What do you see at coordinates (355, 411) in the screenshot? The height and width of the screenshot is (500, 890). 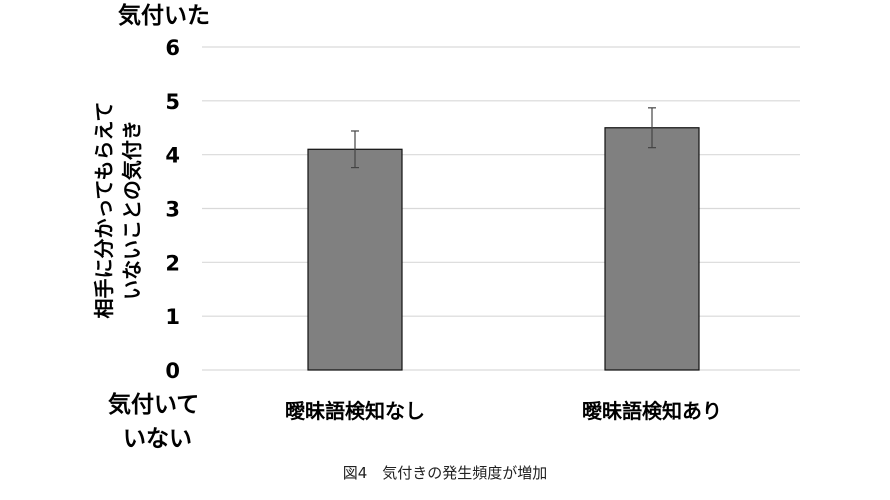 I see `x-category-label: 曖昧語検知なし` at bounding box center [355, 411].